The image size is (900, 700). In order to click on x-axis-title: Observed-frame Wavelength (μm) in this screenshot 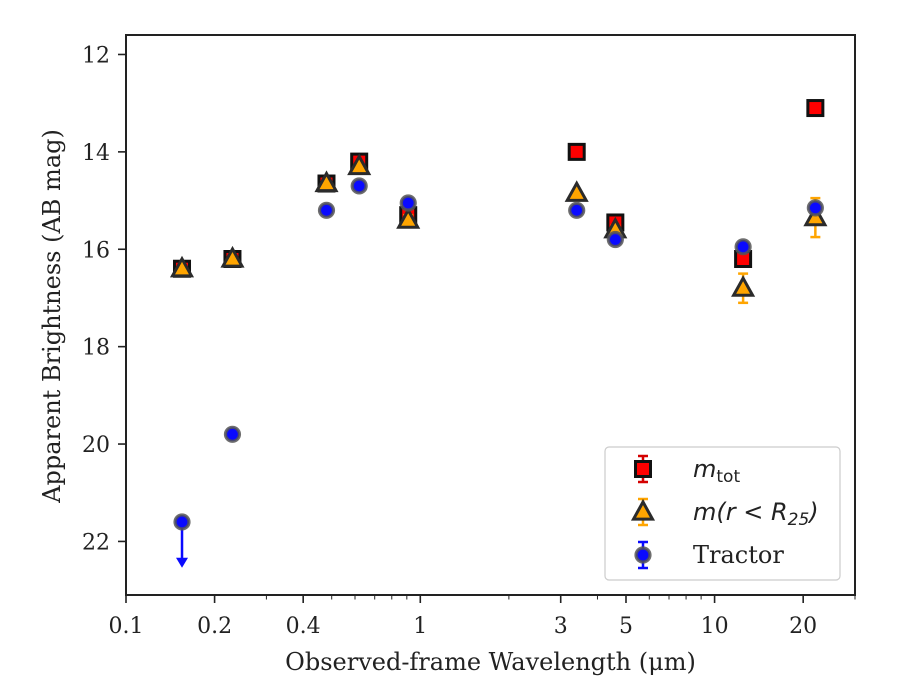, I will do `click(490, 662)`.